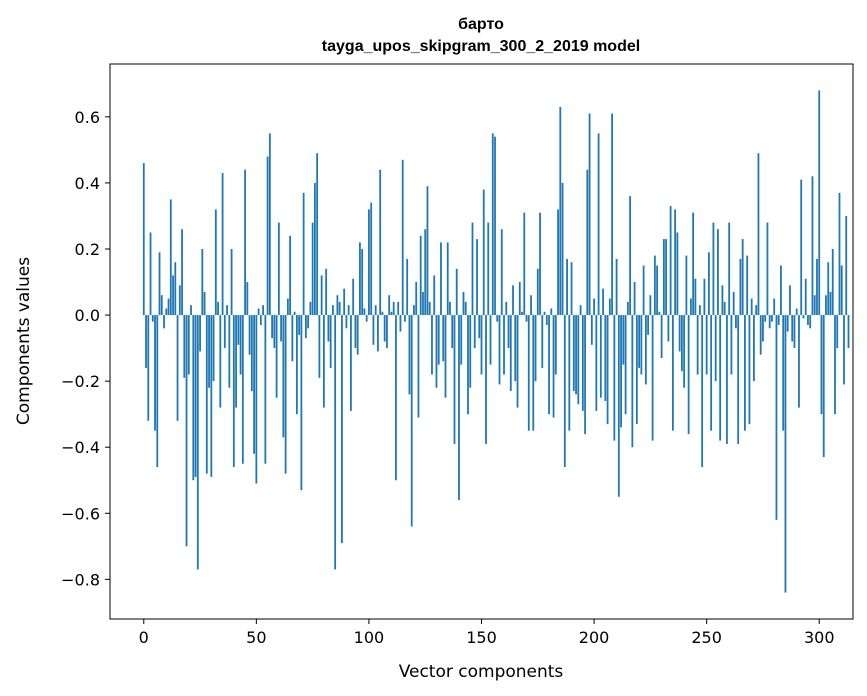 The width and height of the screenshot is (867, 696). I want to click on chart-title: барто, so click(481, 24).